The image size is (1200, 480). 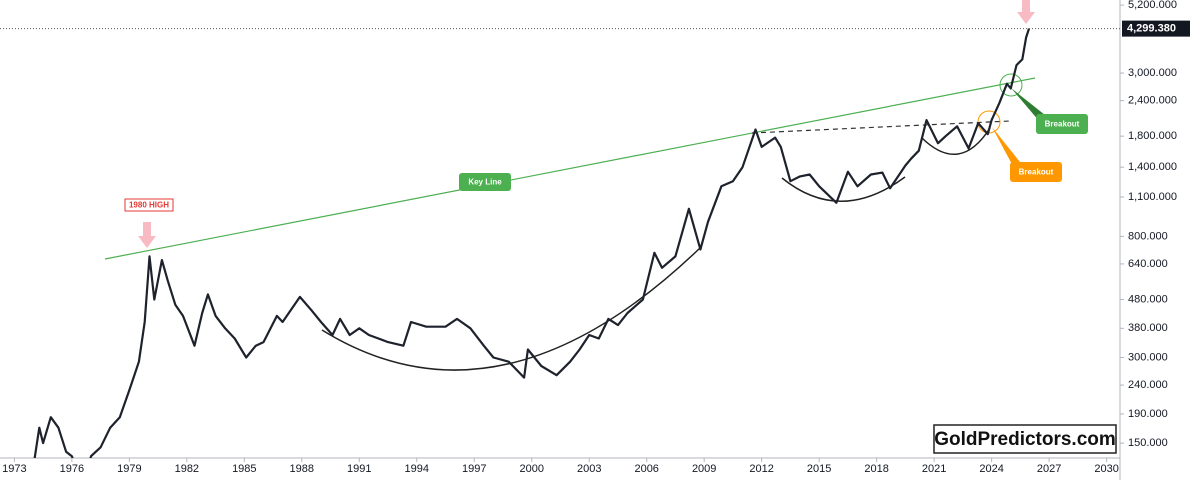 What do you see at coordinates (1148, 357) in the screenshot?
I see `y-tick-label: 300.000` at bounding box center [1148, 357].